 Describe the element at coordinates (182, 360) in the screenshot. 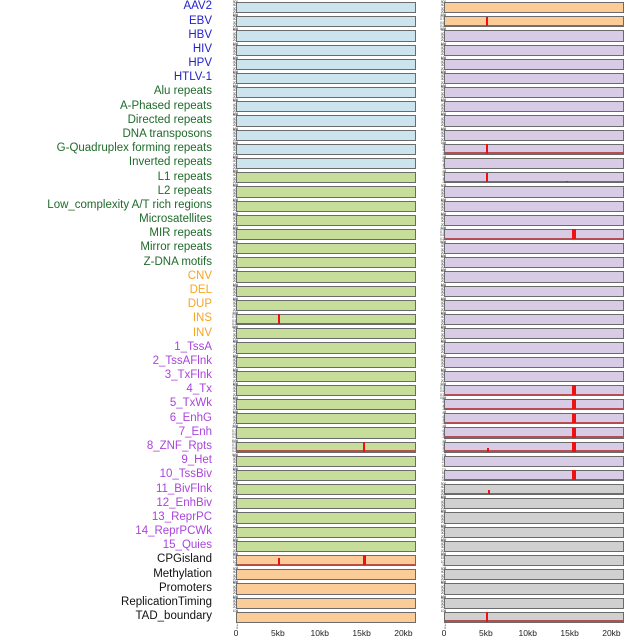

I see `row-label-2-tssaflnk: 2_TssAFlnk` at that location.